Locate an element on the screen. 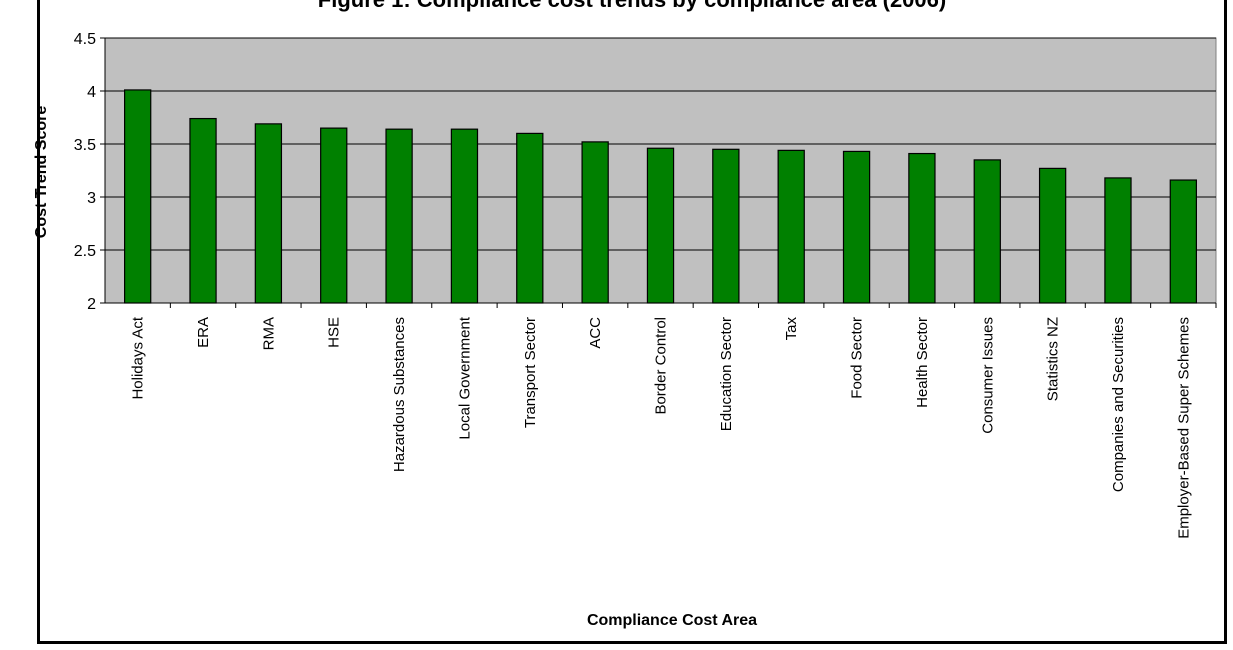 This screenshot has width=1233, height=650. x-tick-label: Tax is located at coordinates (791, 329).